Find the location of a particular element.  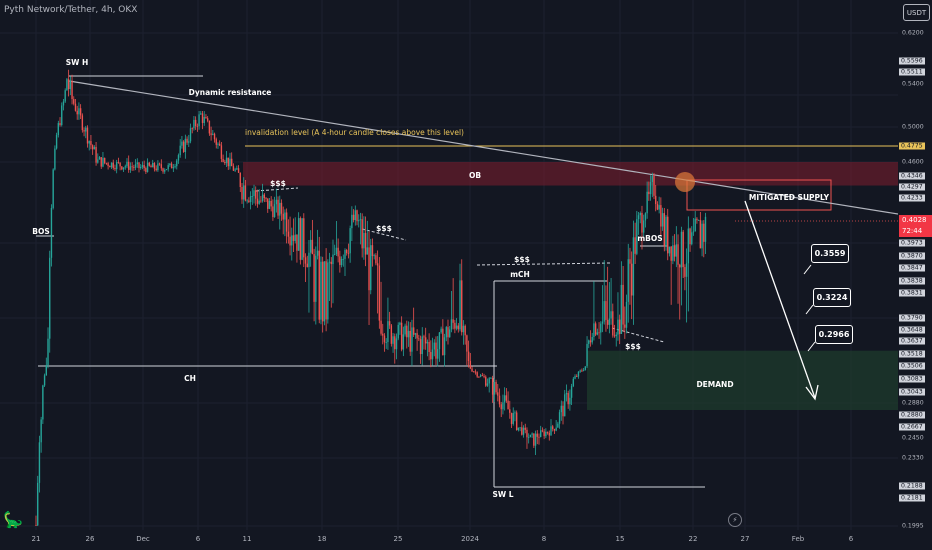

currency-button: USDT is located at coordinates (916, 12).